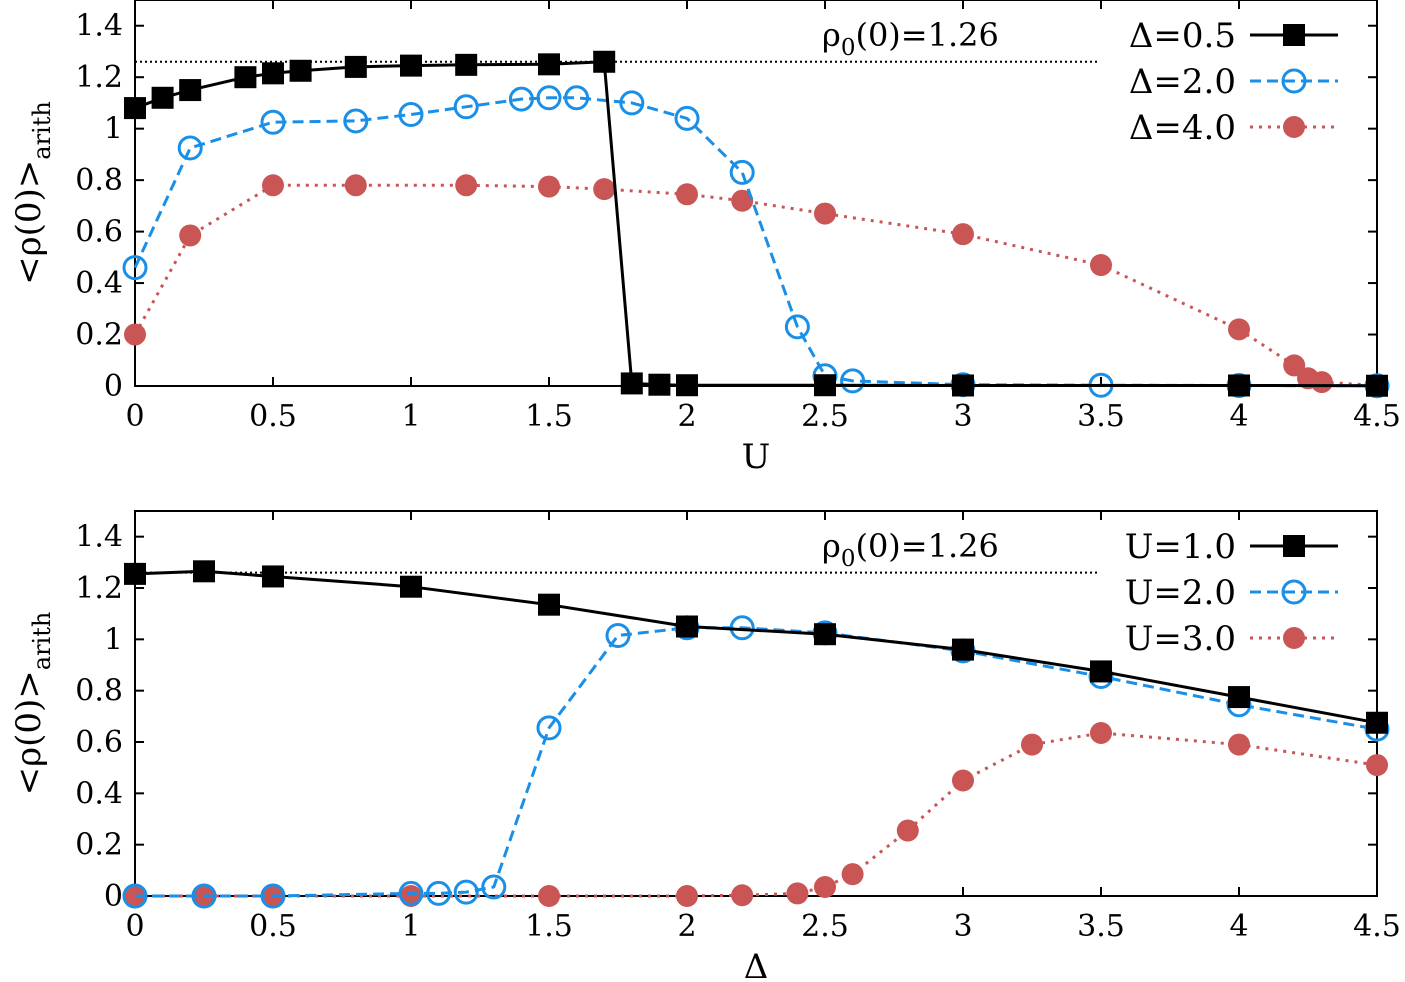 The image size is (1405, 982). What do you see at coordinates (1180, 593) in the screenshot?
I see `legend-label: U=2.0` at bounding box center [1180, 593].